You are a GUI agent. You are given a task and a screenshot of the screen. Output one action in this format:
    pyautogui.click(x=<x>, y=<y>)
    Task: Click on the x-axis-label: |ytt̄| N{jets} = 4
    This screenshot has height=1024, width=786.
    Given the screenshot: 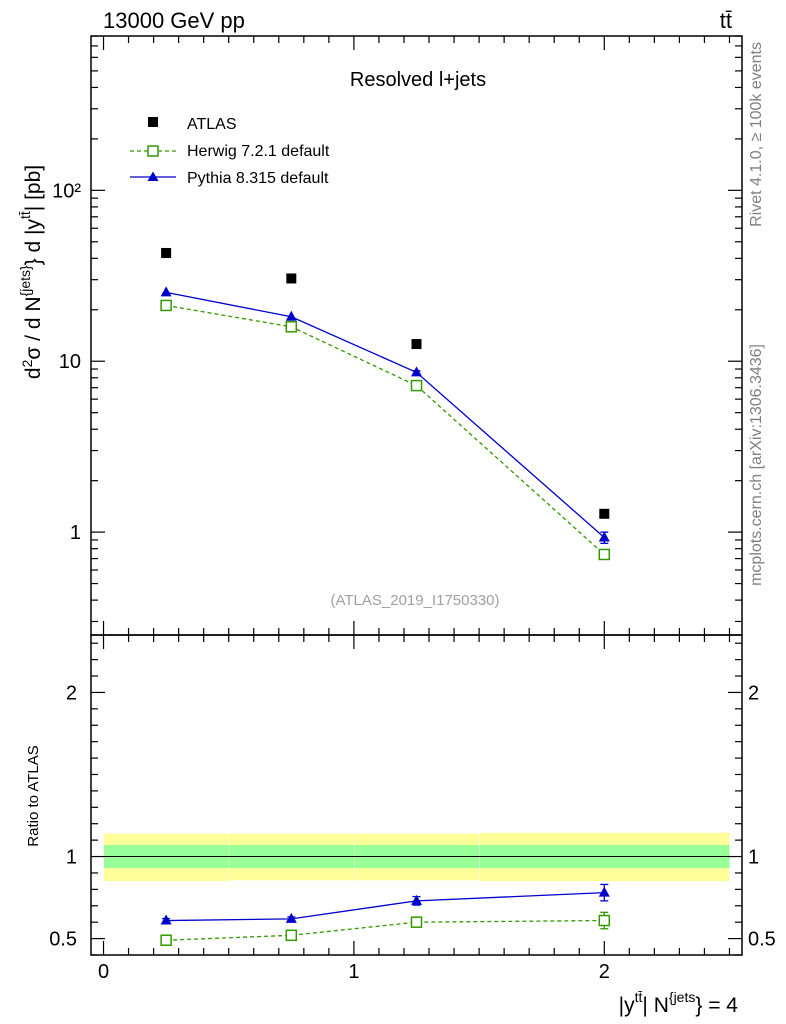 What is the action you would take?
    pyautogui.click(x=679, y=1003)
    